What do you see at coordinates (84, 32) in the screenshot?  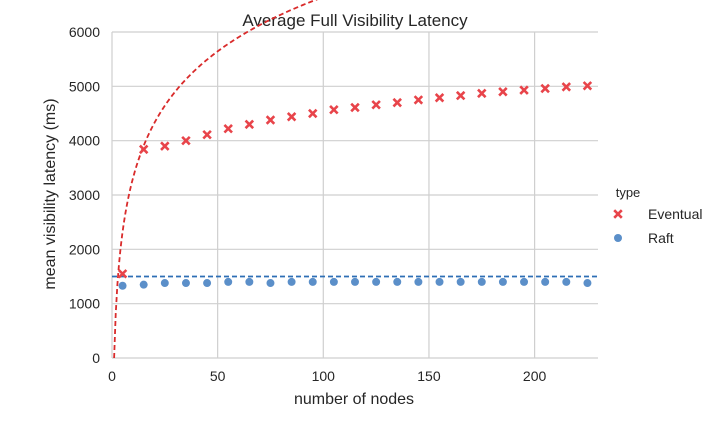 I see `y-tick-label: 6000` at bounding box center [84, 32].